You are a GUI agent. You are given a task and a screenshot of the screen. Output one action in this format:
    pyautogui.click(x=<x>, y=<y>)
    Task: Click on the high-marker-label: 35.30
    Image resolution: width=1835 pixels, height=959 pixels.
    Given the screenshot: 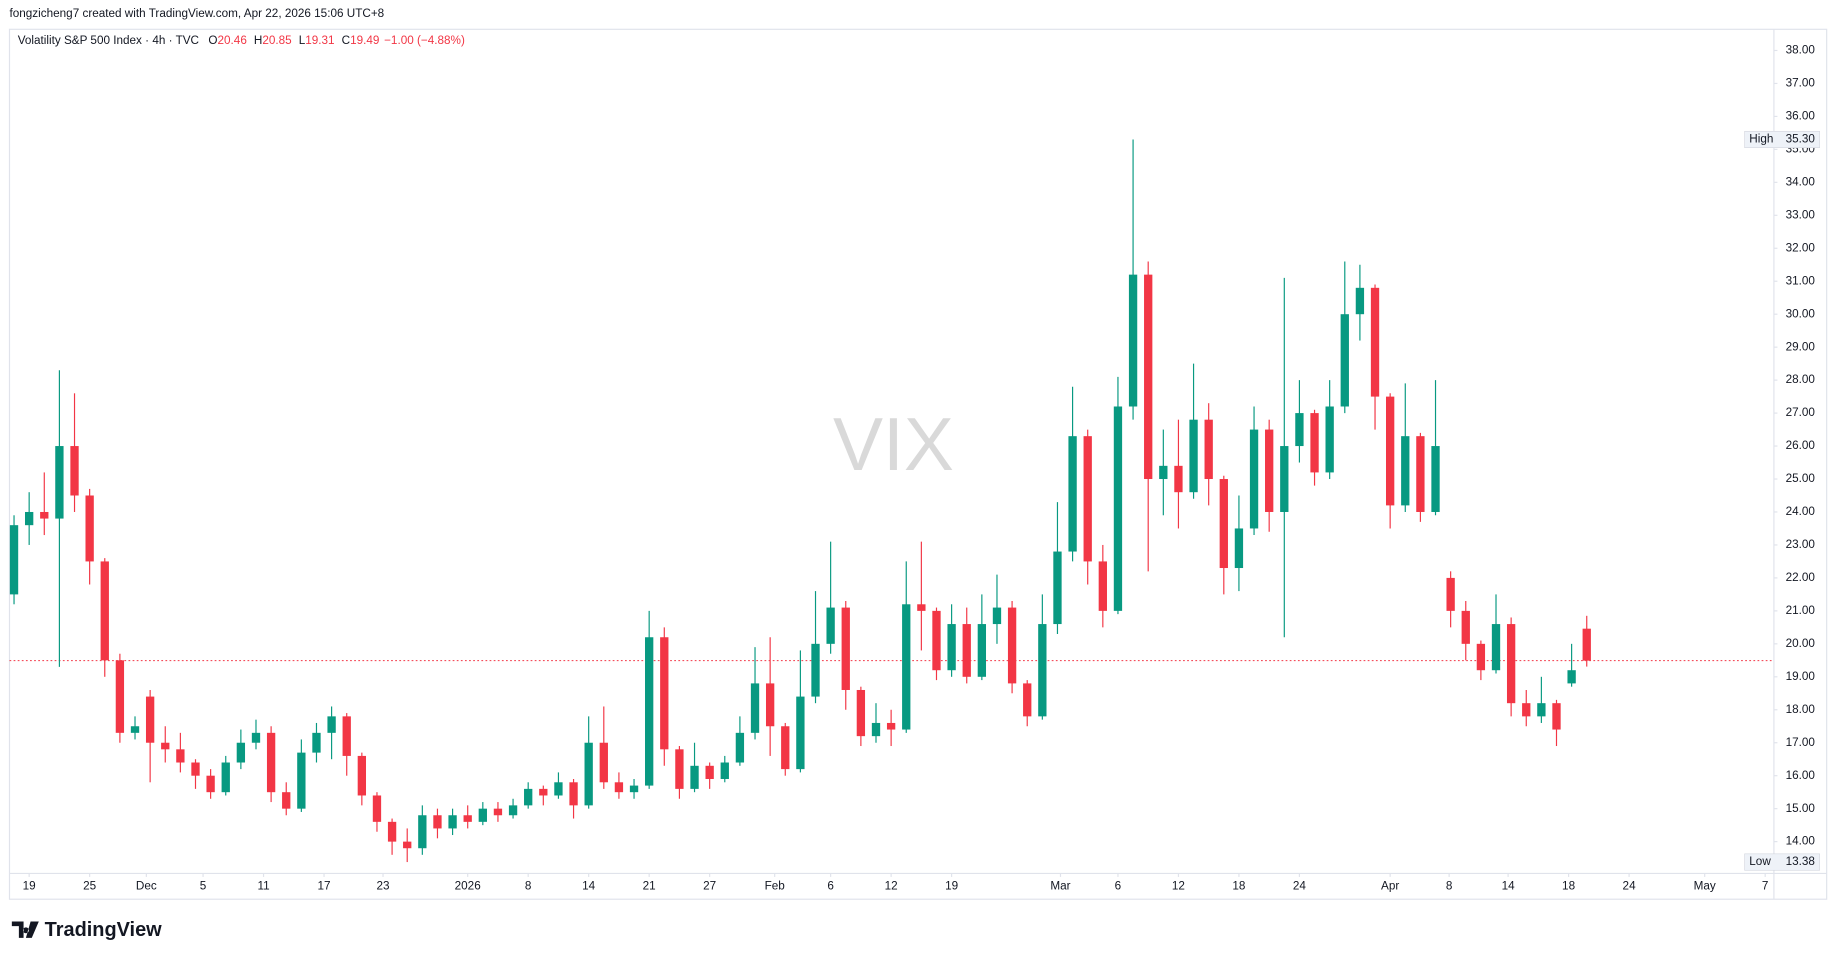 What is the action you would take?
    pyautogui.click(x=1801, y=139)
    